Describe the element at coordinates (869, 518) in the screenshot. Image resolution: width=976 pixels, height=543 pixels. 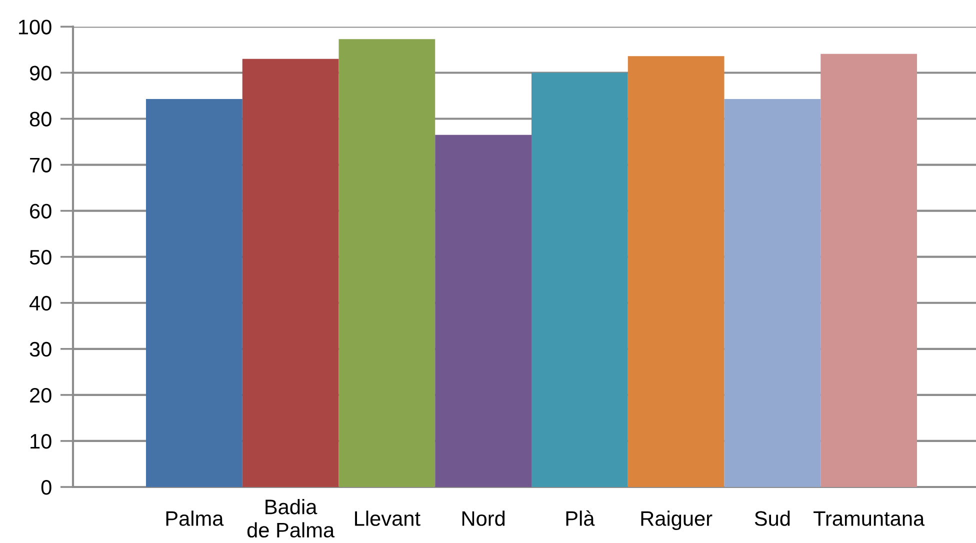
I see `x-tick-label: Tramuntana` at that location.